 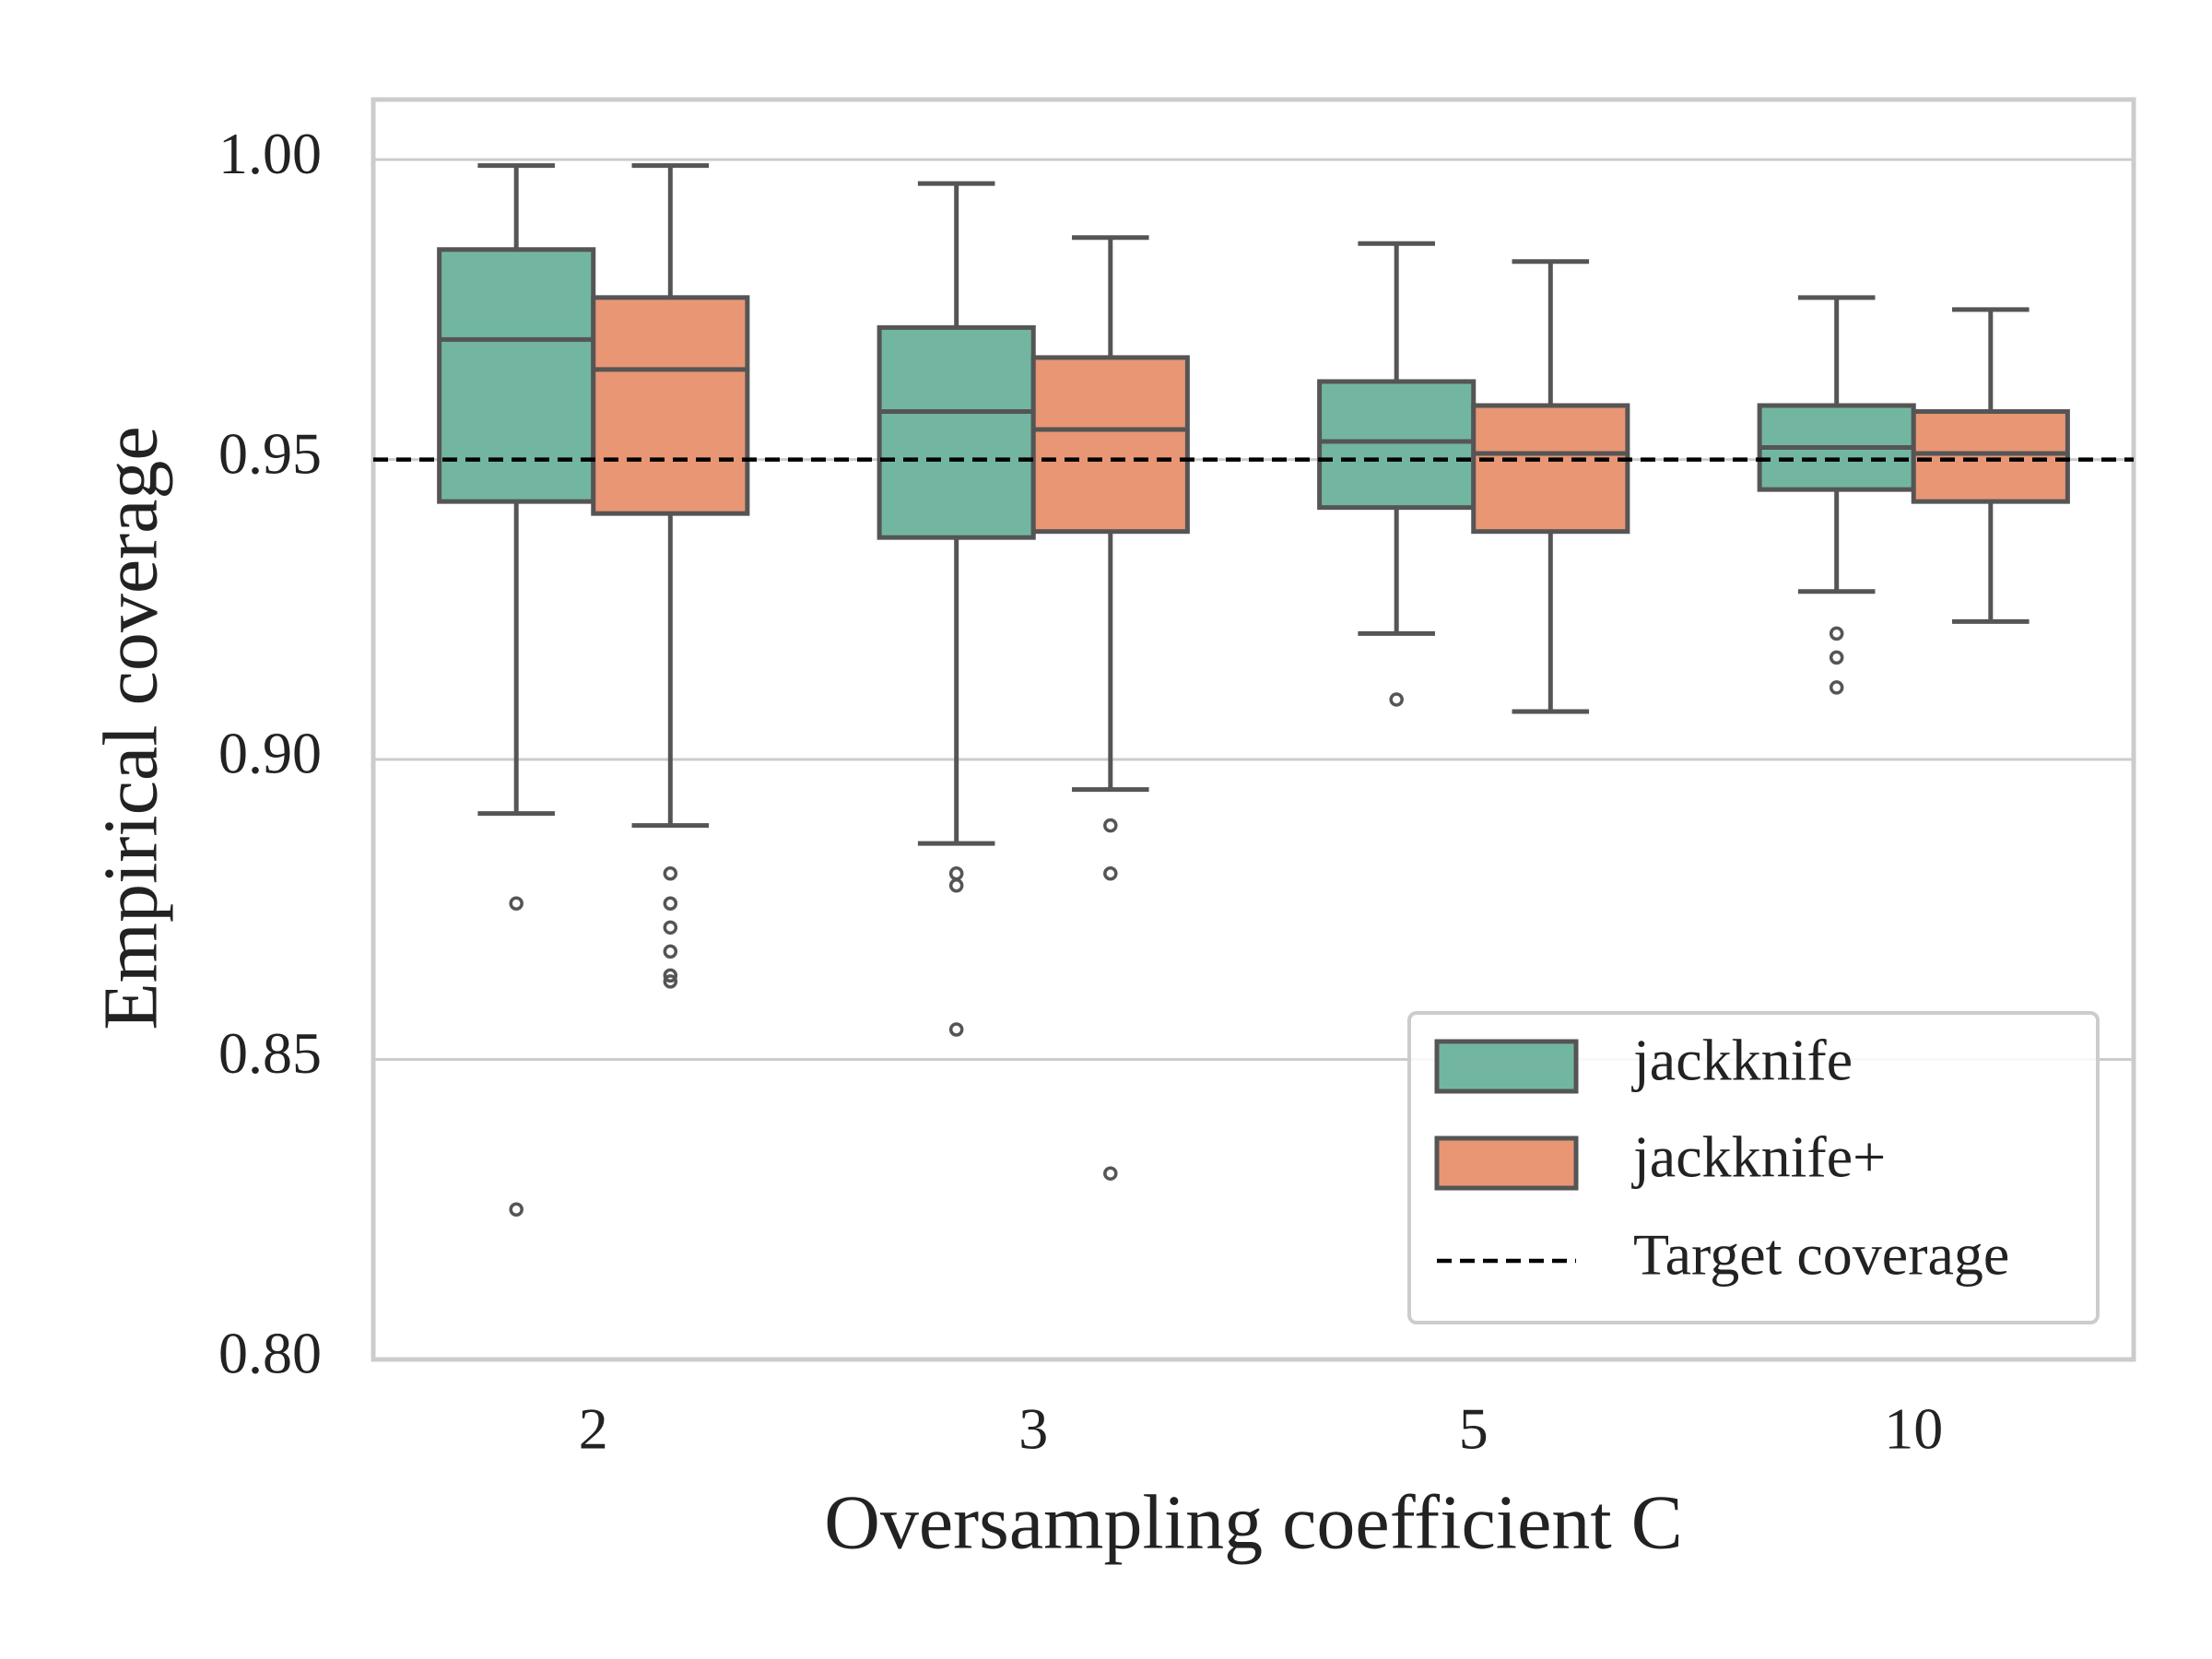 What do you see at coordinates (270, 153) in the screenshot?
I see `y-tick-label: 1.00` at bounding box center [270, 153].